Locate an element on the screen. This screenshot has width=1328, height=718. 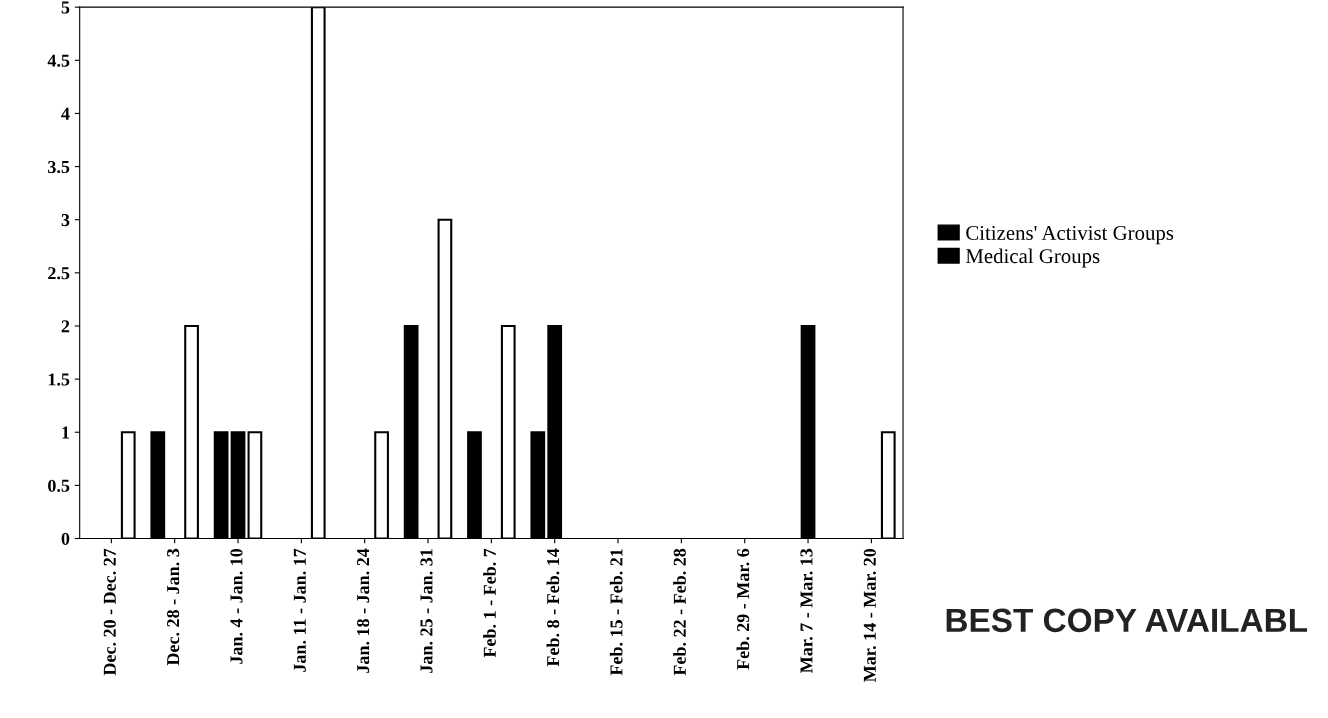
x-tick-label: Jan. 11 - Jan. 17 is located at coordinates (299, 610).